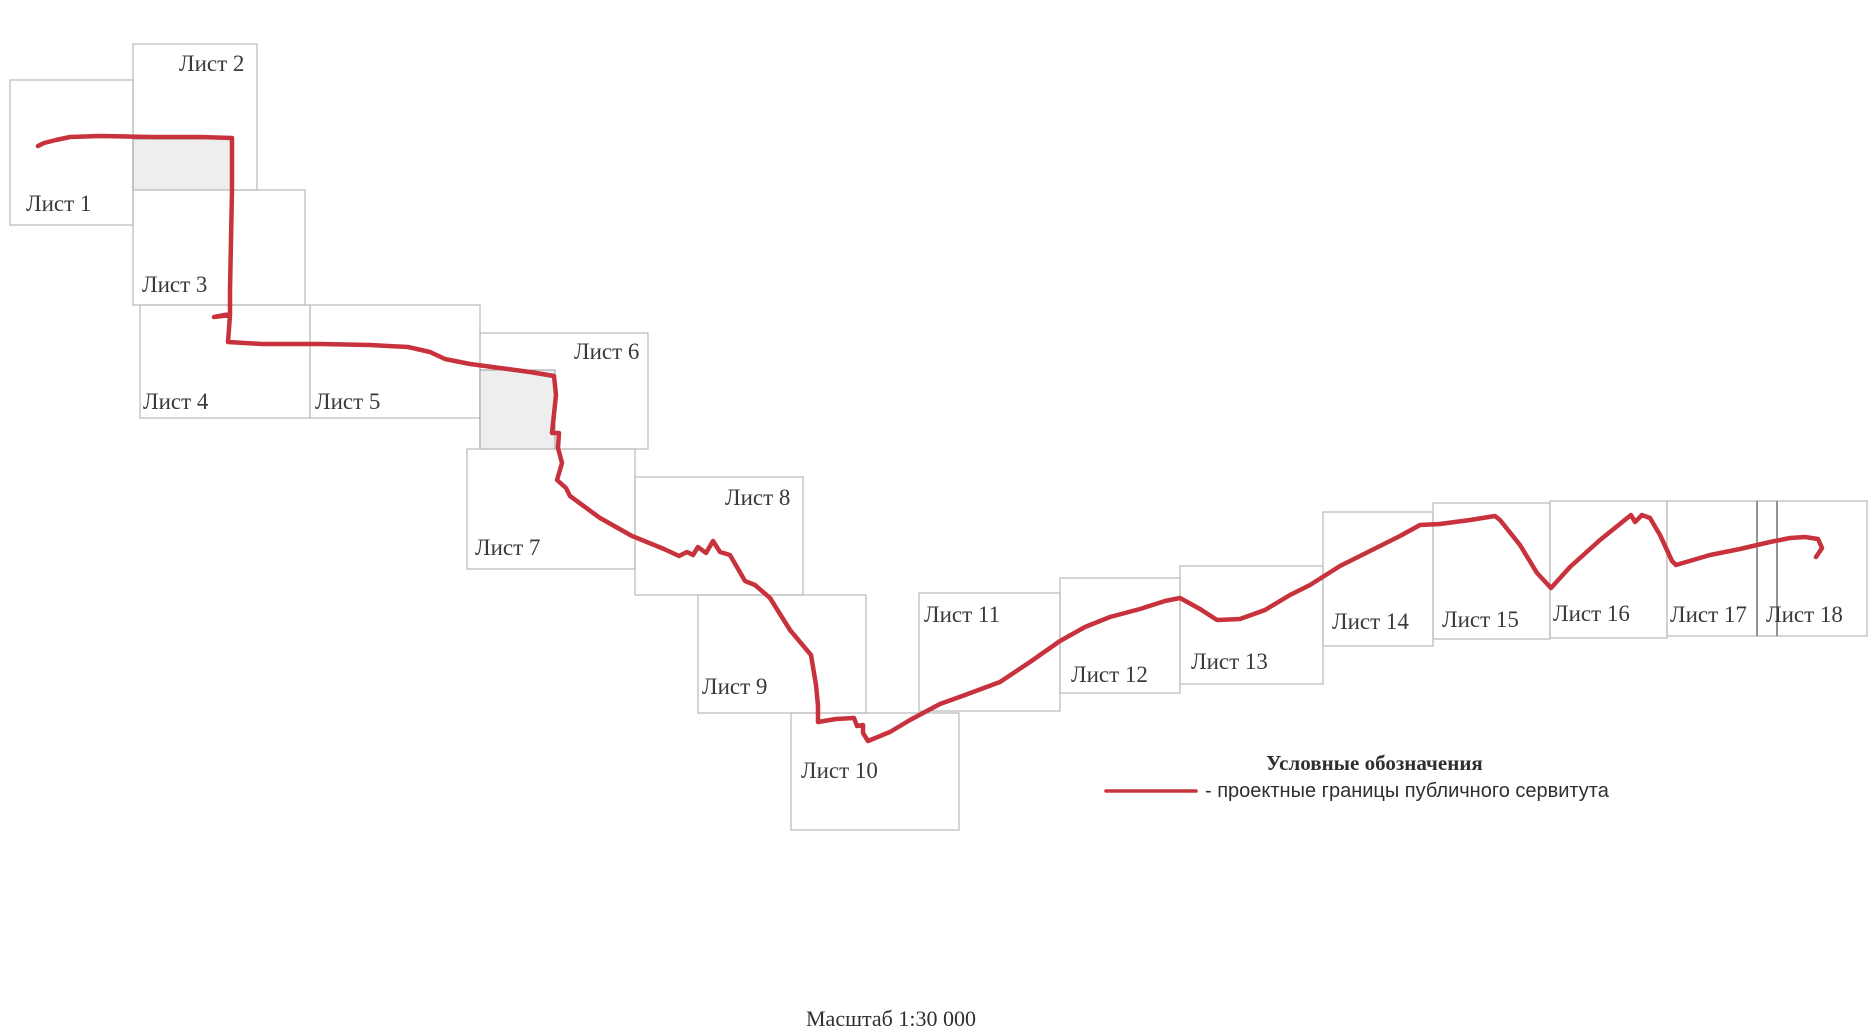 Image resolution: width=1873 pixels, height=1029 pixels. I want to click on sheet-17: Лист 17, so click(1722, 568).